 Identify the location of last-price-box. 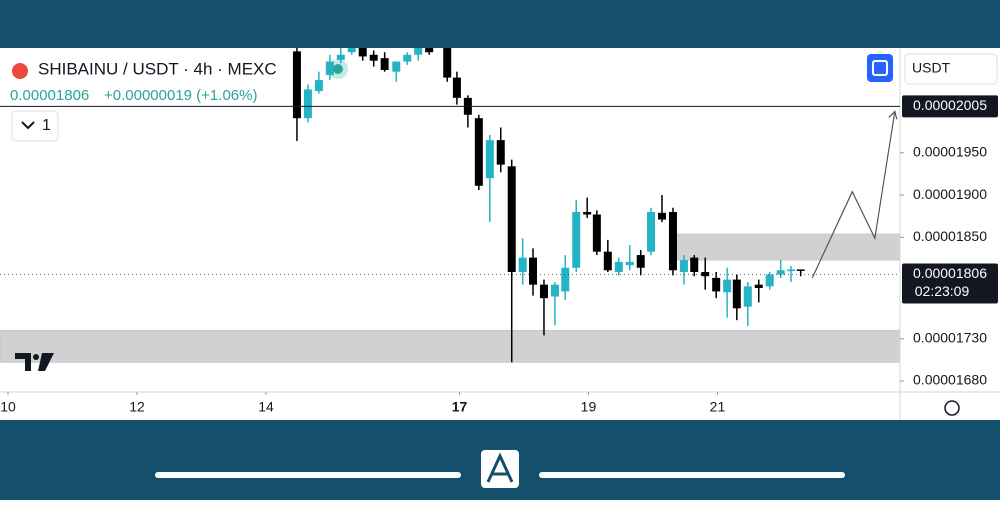
(950, 283).